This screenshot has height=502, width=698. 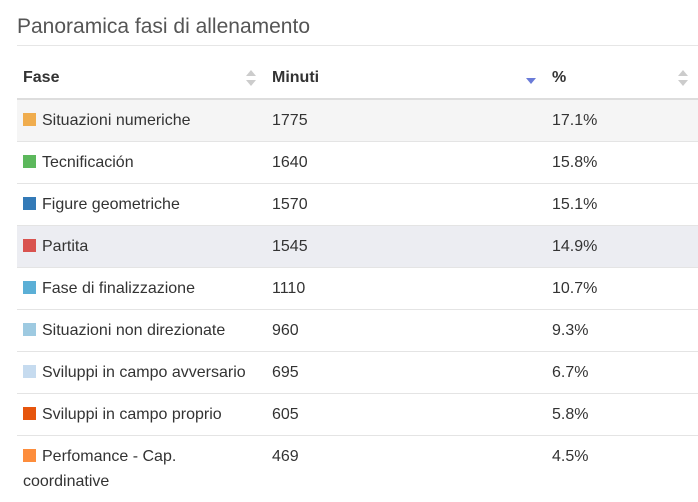 What do you see at coordinates (163, 27) in the screenshot?
I see `panel-title: Panoramica fasi di allenamento` at bounding box center [163, 27].